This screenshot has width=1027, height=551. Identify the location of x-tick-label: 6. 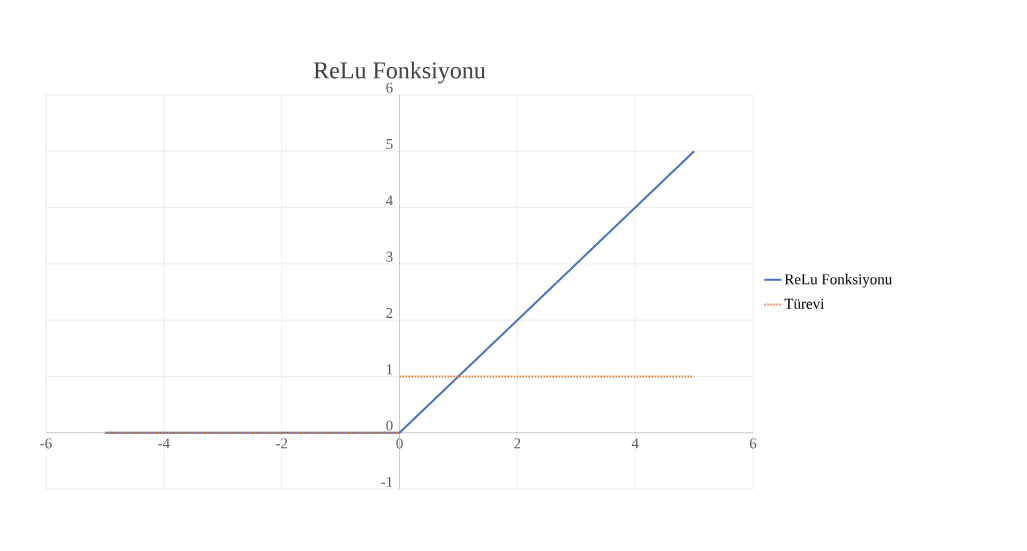
(753, 443).